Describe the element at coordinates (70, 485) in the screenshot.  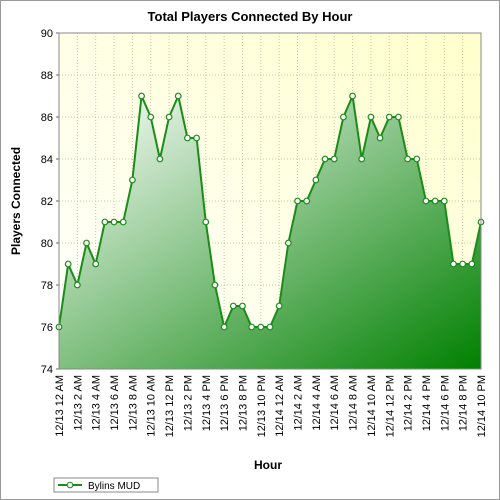
I see `legend-marker` at that location.